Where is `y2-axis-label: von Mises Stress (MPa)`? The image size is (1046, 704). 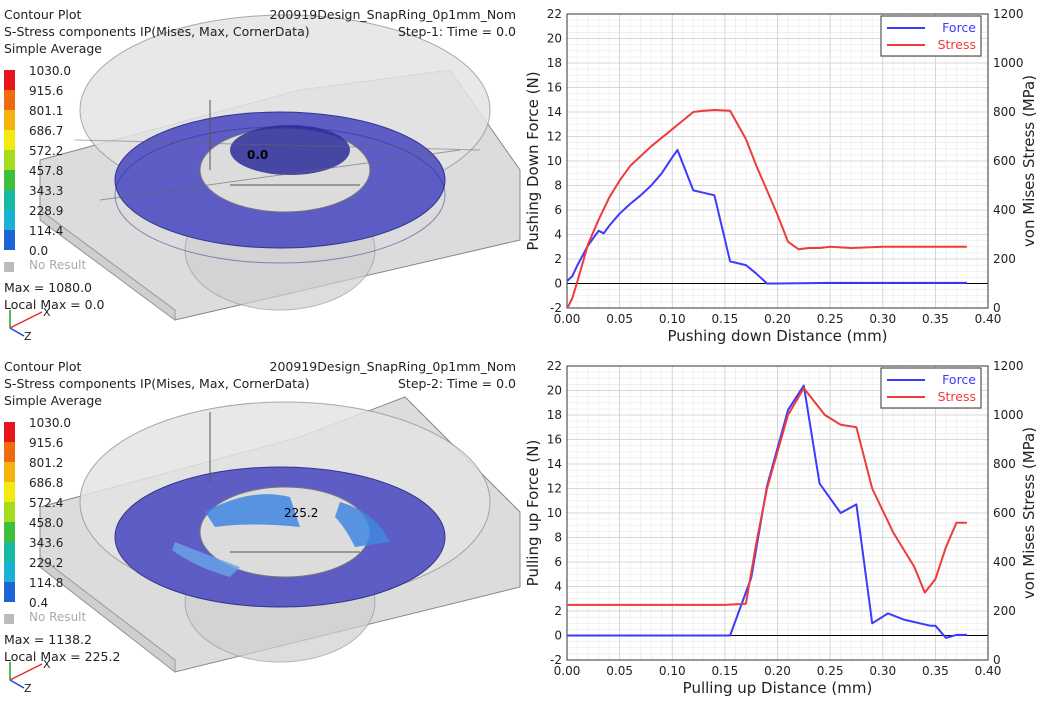 y2-axis-label: von Mises Stress (MPa) is located at coordinates (1029, 513).